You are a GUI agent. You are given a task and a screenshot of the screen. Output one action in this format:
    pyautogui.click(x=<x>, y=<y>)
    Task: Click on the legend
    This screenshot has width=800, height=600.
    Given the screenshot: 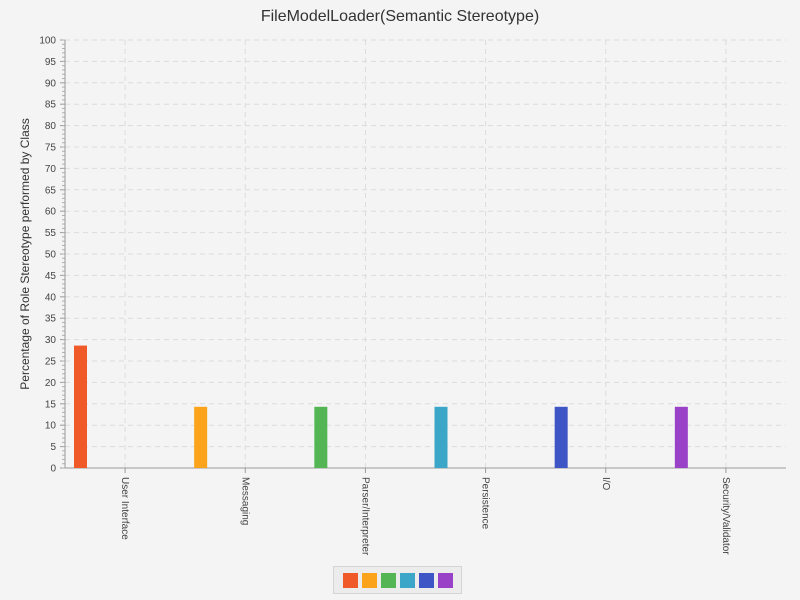 What is the action you would take?
    pyautogui.click(x=397, y=580)
    